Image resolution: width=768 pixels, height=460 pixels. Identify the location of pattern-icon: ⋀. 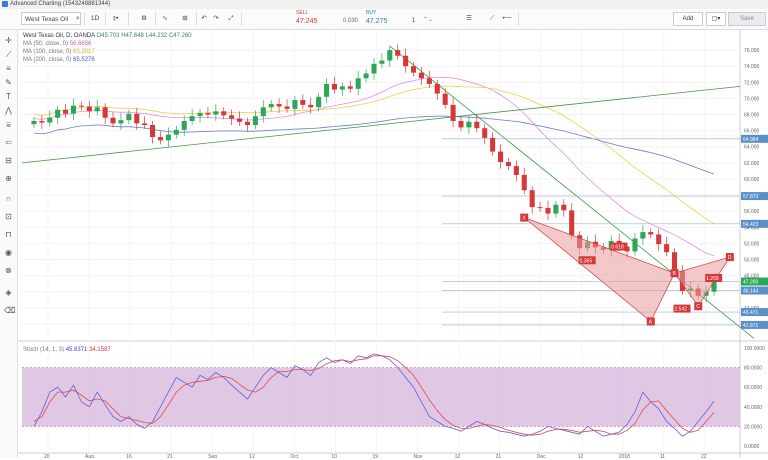
(8, 110).